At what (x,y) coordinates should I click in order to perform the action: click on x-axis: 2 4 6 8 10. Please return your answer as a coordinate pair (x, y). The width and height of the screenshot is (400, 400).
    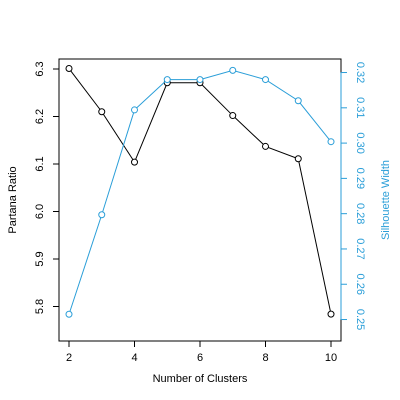
    Looking at the image, I should click on (201, 352).